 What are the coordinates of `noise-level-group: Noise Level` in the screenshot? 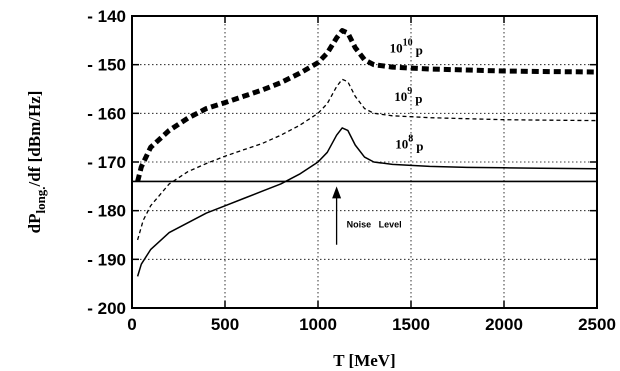 It's located at (364, 212).